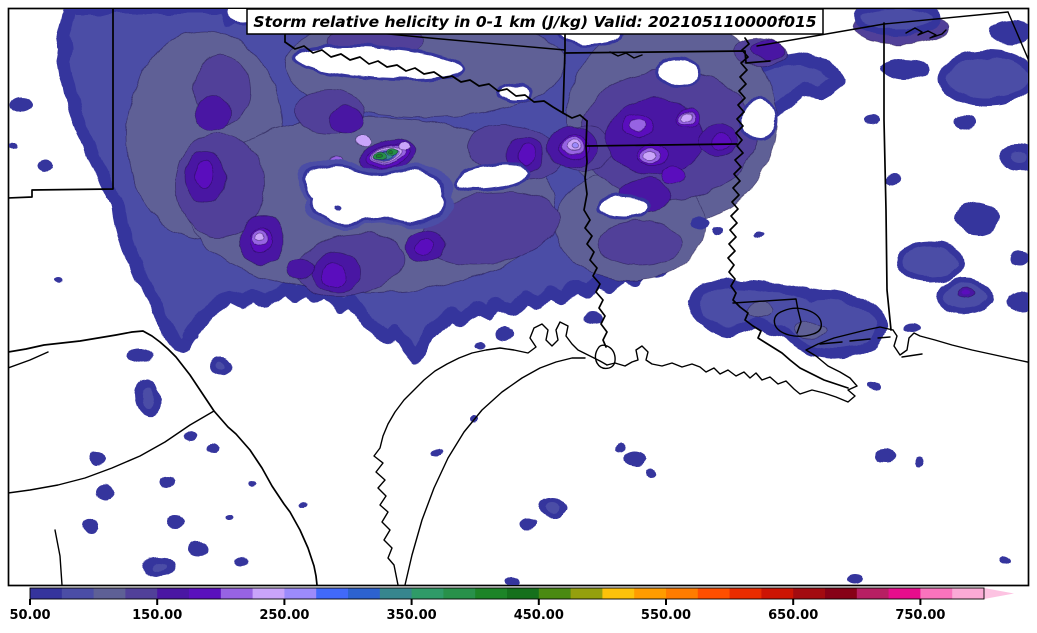 This screenshot has width=1037, height=633. I want to click on red-river-border, so click(436, 81).